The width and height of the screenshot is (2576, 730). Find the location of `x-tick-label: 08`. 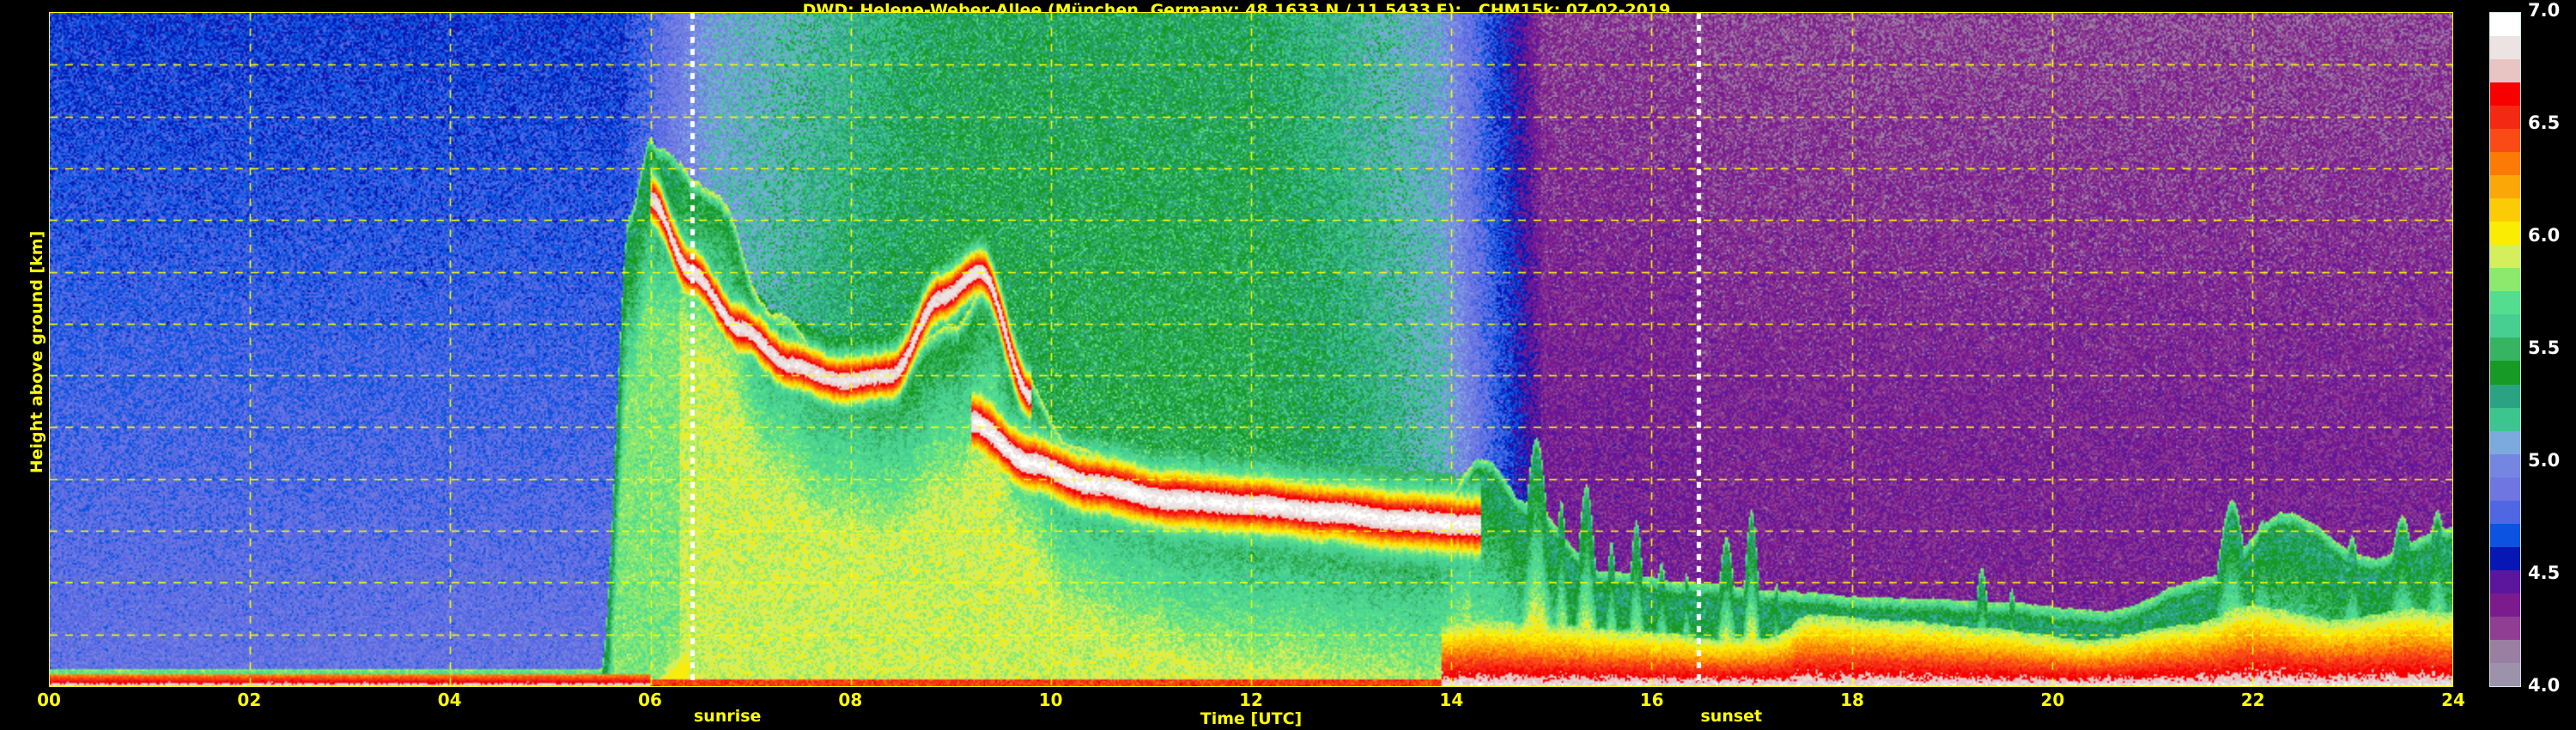

x-tick-label: 08 is located at coordinates (850, 700).